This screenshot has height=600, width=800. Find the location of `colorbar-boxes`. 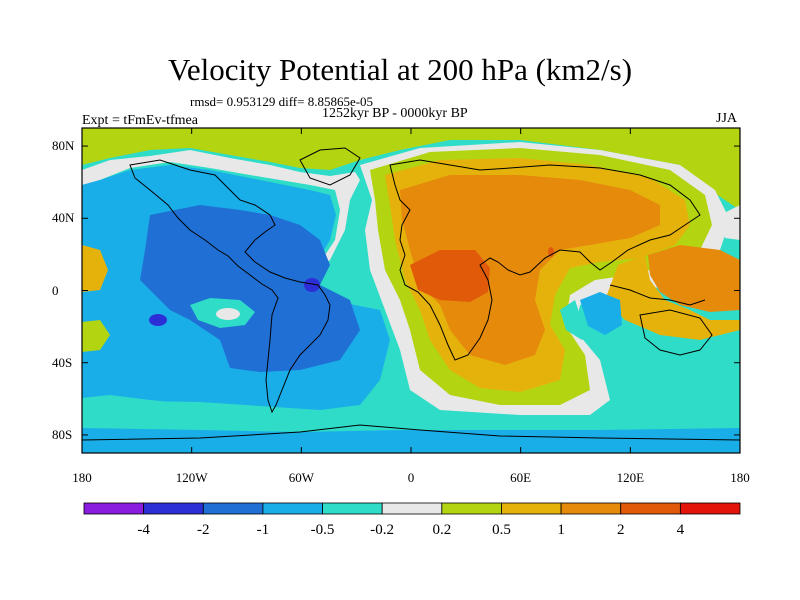

colorbar-boxes is located at coordinates (412, 508).